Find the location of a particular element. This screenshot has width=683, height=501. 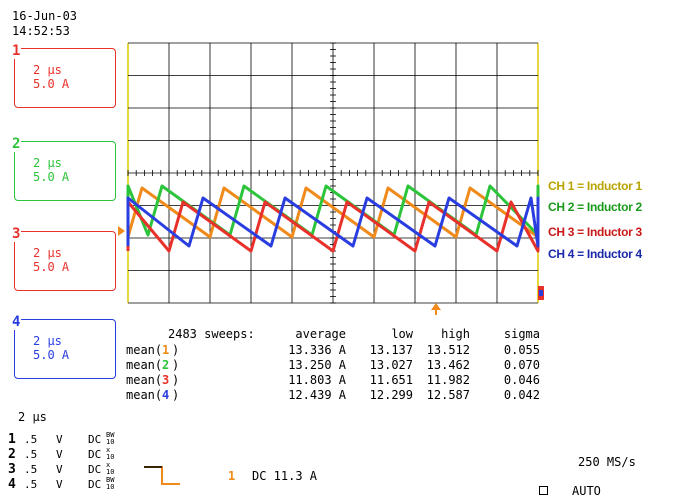

stats-row: mean(2) 13.250 A 13.027 13.462 0.070 is located at coordinates (336, 365).